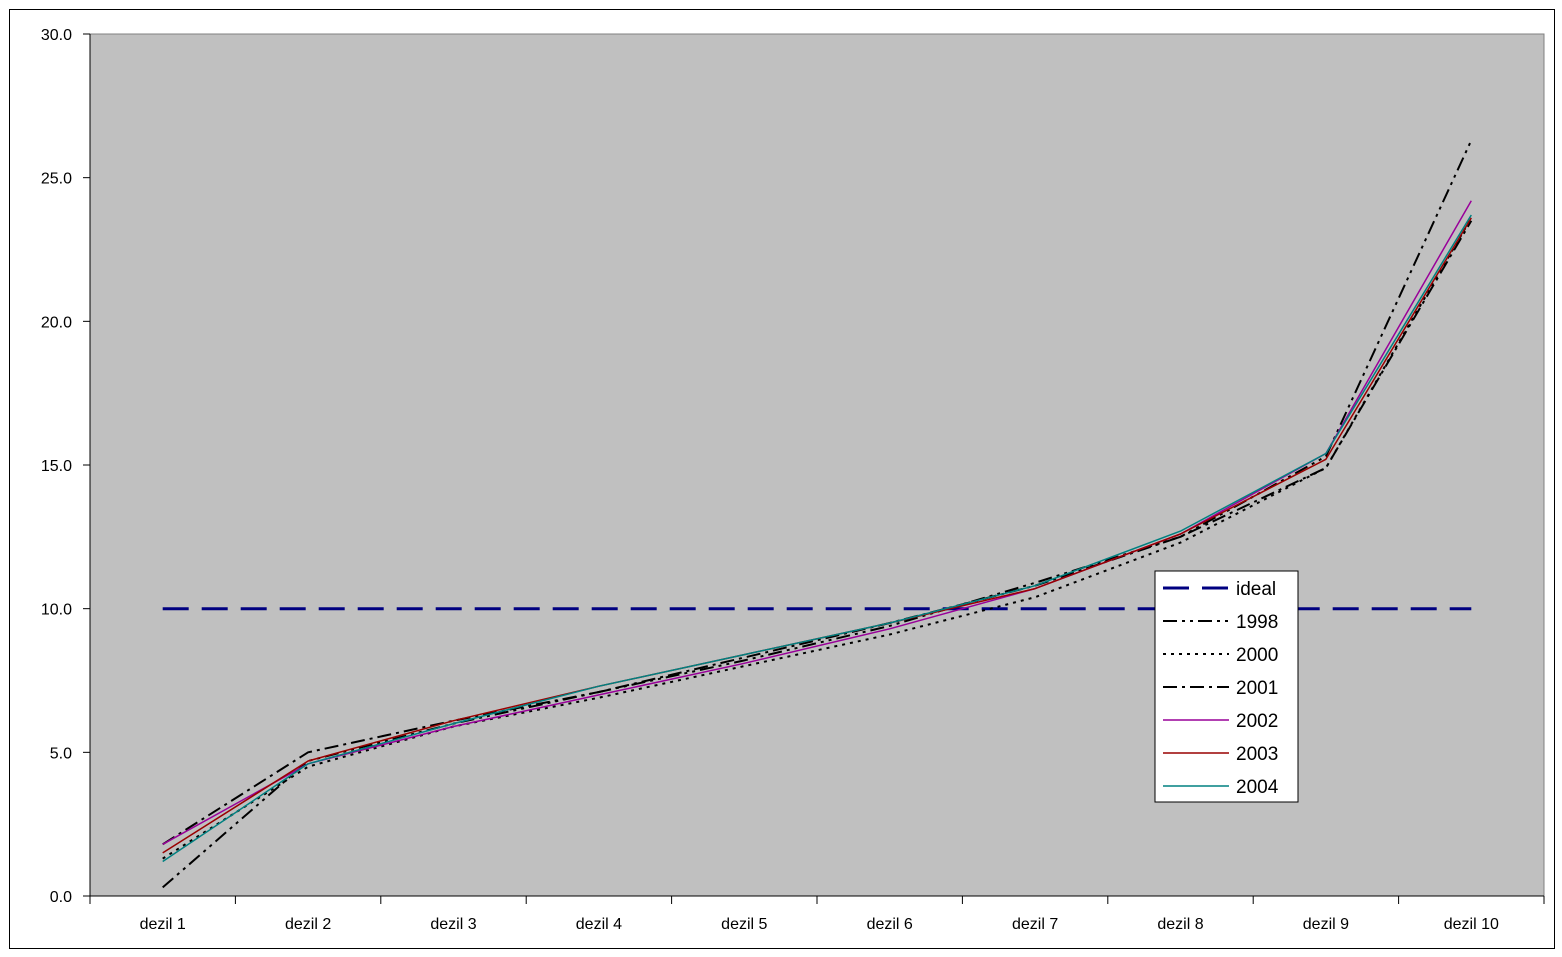 Image resolution: width=1562 pixels, height=957 pixels. Describe the element at coordinates (1257, 721) in the screenshot. I see `legend-label-2002: 2002` at that location.